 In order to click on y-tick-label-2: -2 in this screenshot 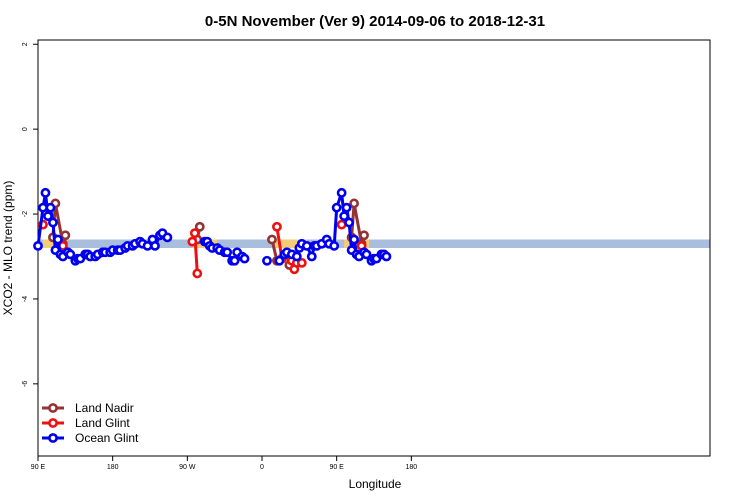, I will do `click(25, 214)`.